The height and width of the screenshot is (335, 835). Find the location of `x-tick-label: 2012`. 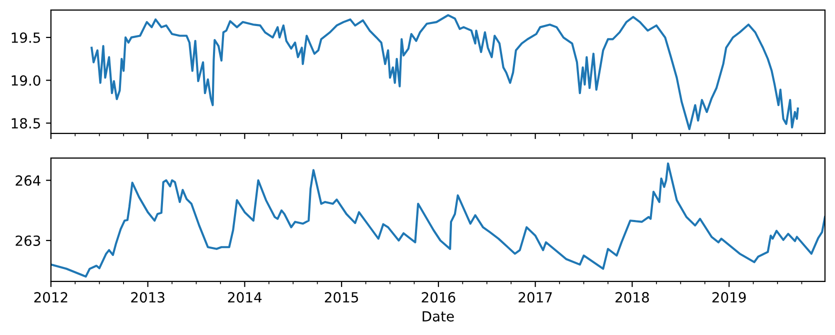

x-tick-label: 2012 is located at coordinates (51, 297).